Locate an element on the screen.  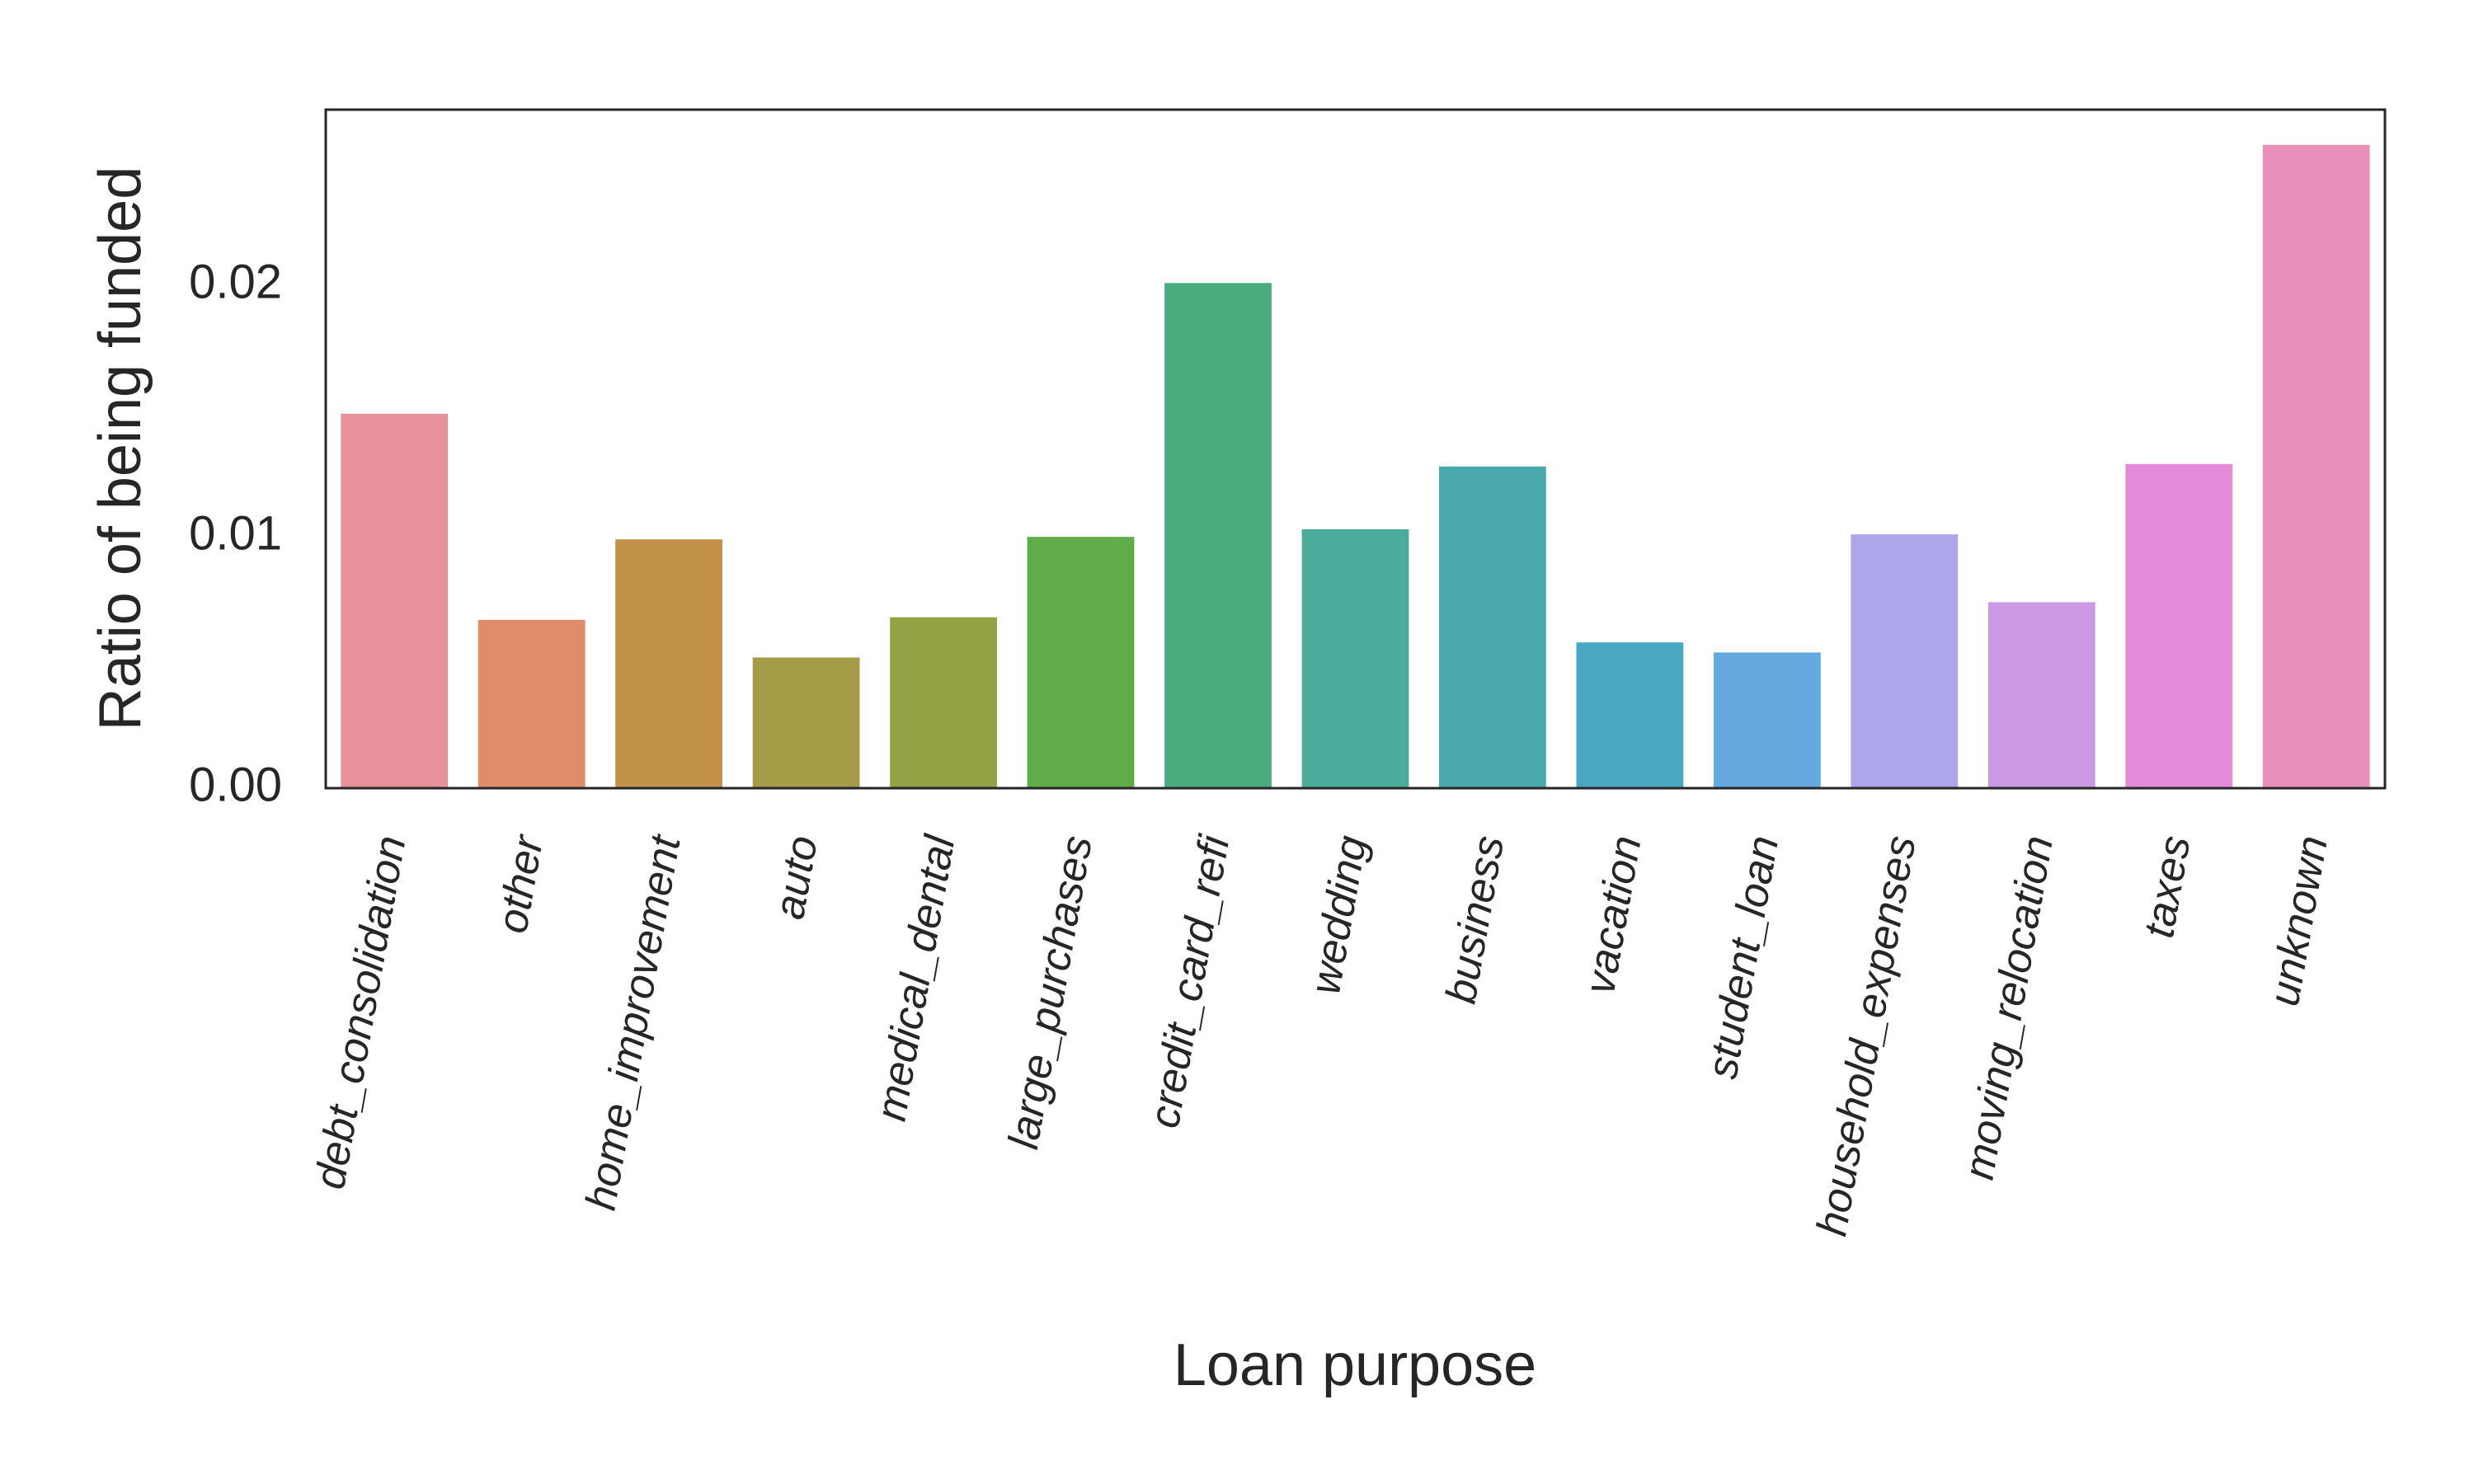
bar-vacation is located at coordinates (1630, 715).